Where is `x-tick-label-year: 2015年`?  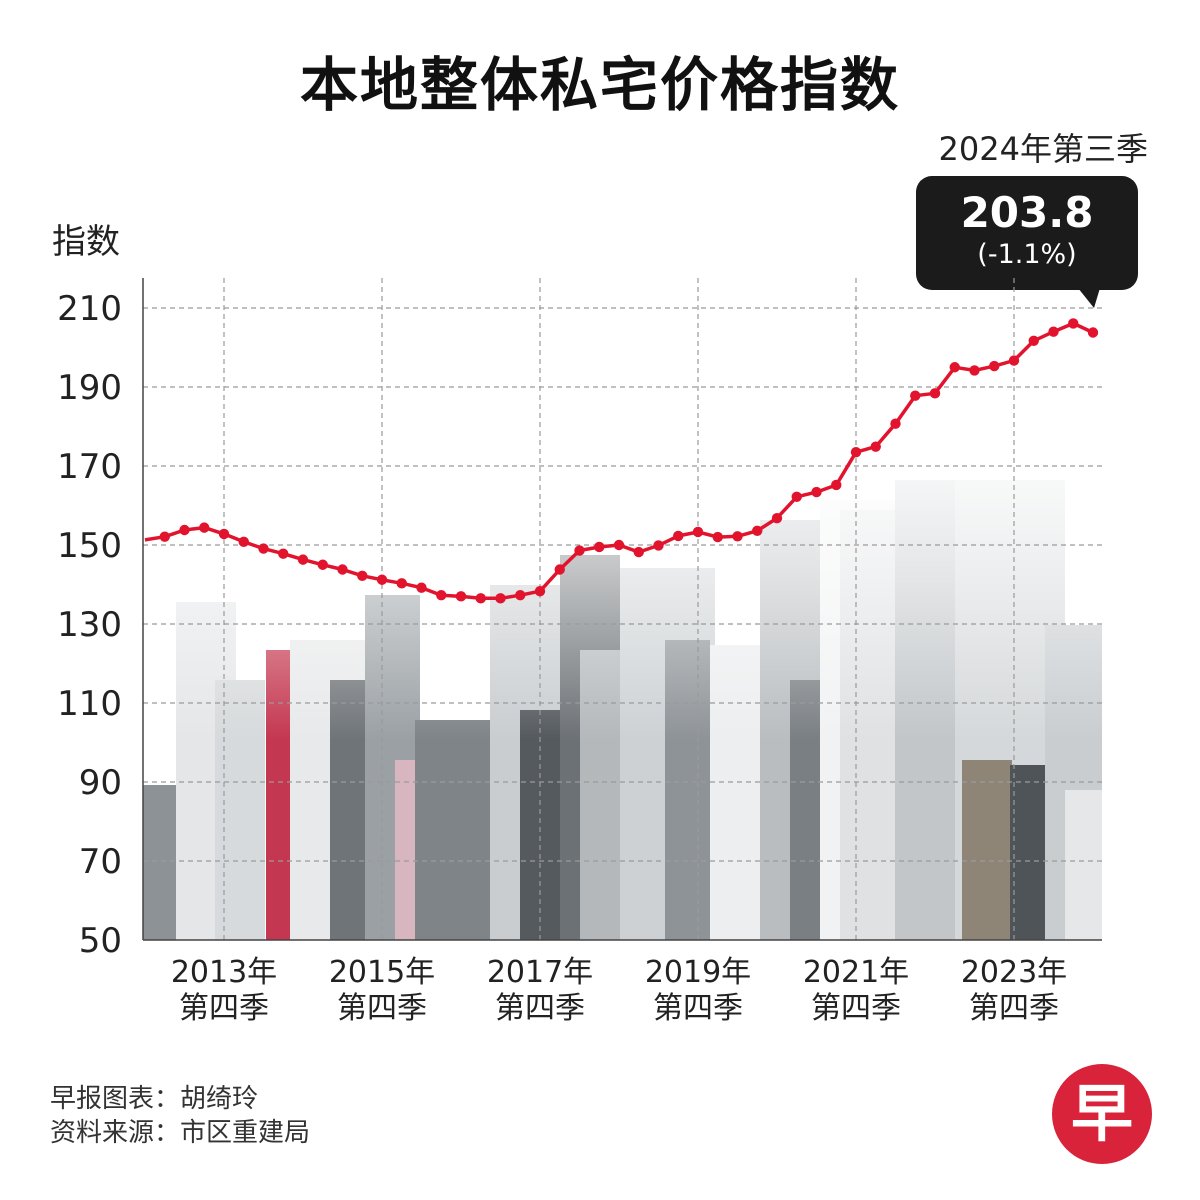 x-tick-label-year: 2015年 is located at coordinates (382, 972).